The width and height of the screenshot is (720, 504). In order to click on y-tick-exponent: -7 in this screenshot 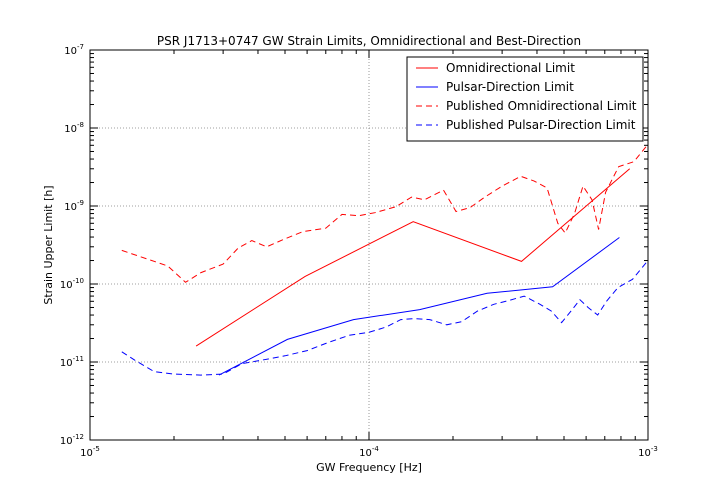, I will do `click(80, 47)`.